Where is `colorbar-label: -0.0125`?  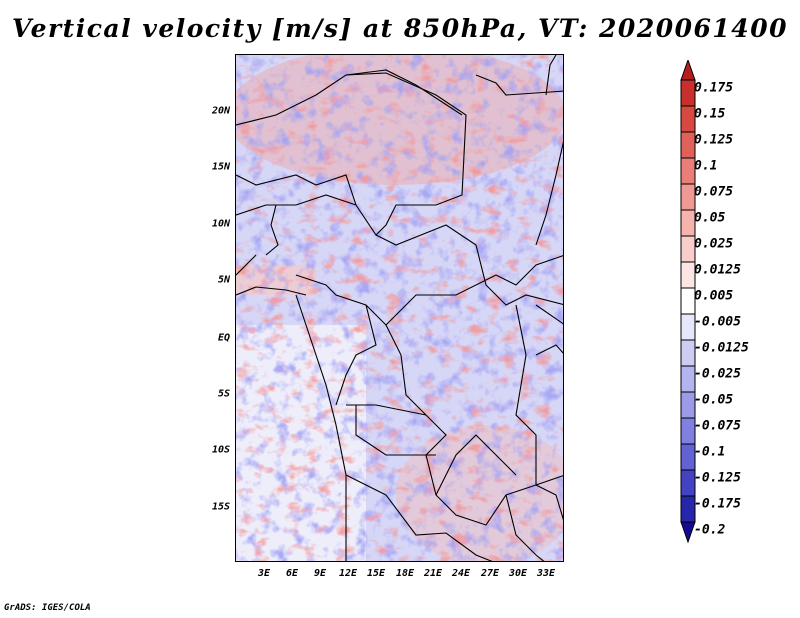
colorbar-label: -0.0125 is located at coordinates (721, 348).